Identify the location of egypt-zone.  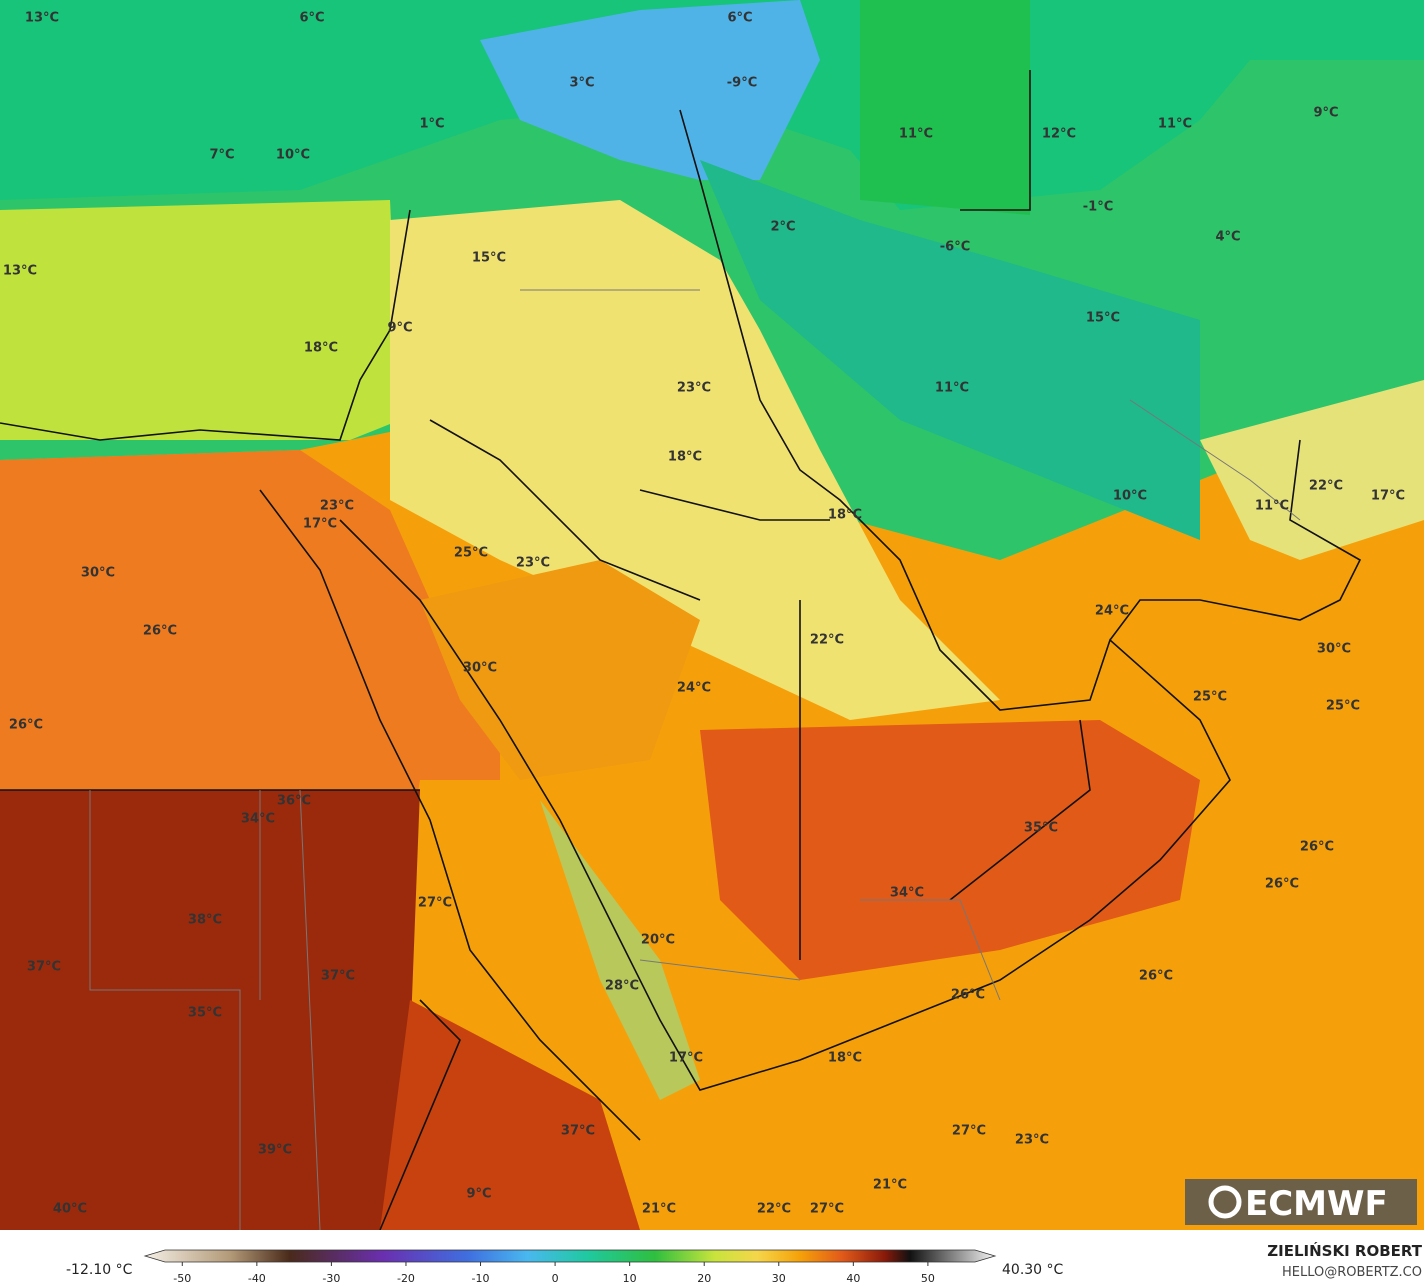
(250, 675).